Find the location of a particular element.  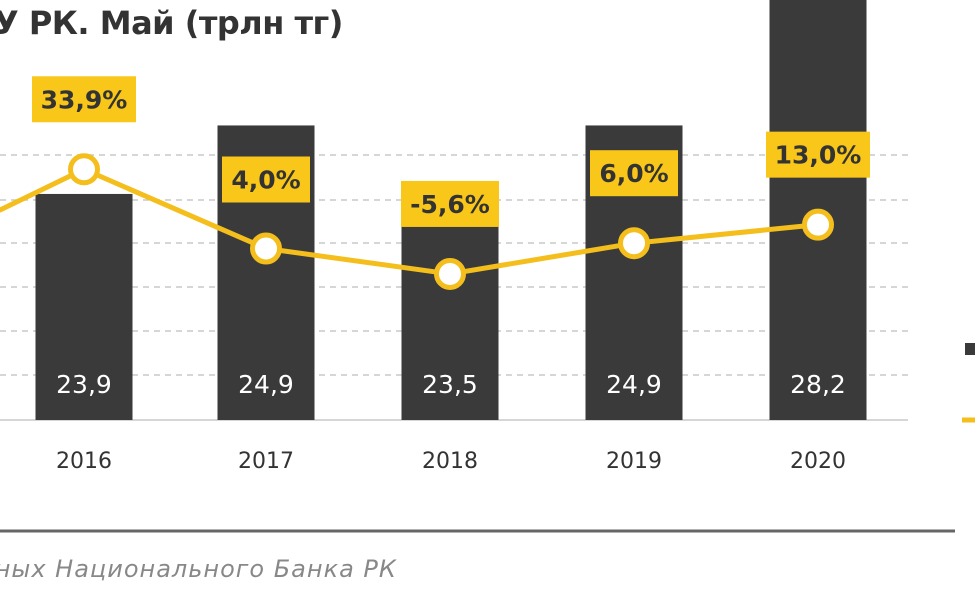

growth-point-2018 is located at coordinates (450, 273).